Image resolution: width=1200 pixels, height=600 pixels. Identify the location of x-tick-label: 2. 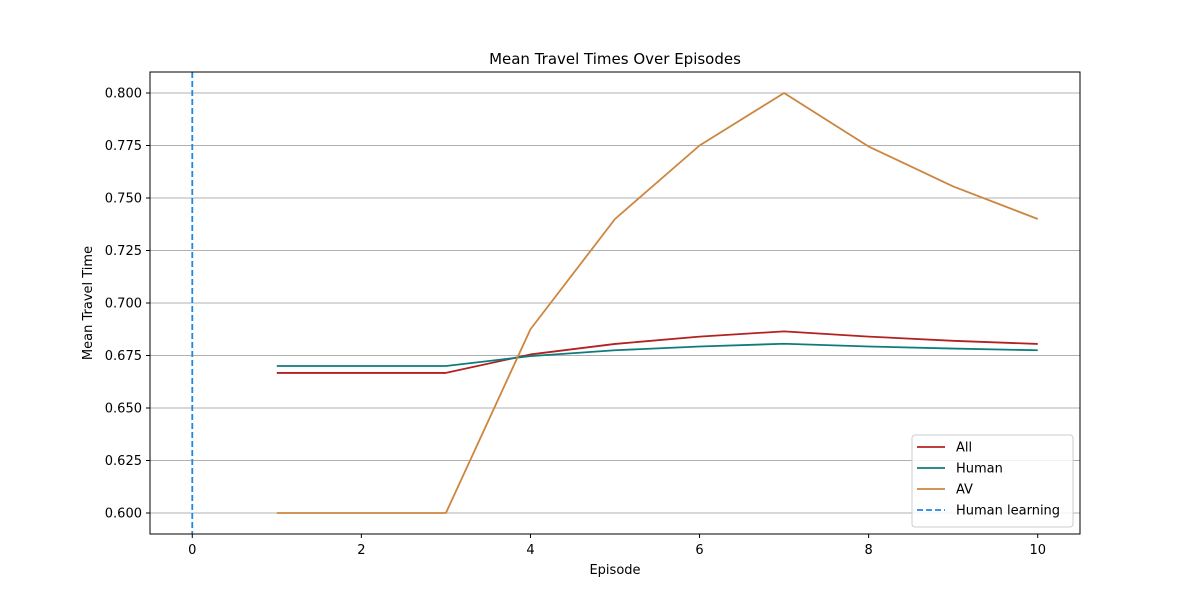
(361, 550).